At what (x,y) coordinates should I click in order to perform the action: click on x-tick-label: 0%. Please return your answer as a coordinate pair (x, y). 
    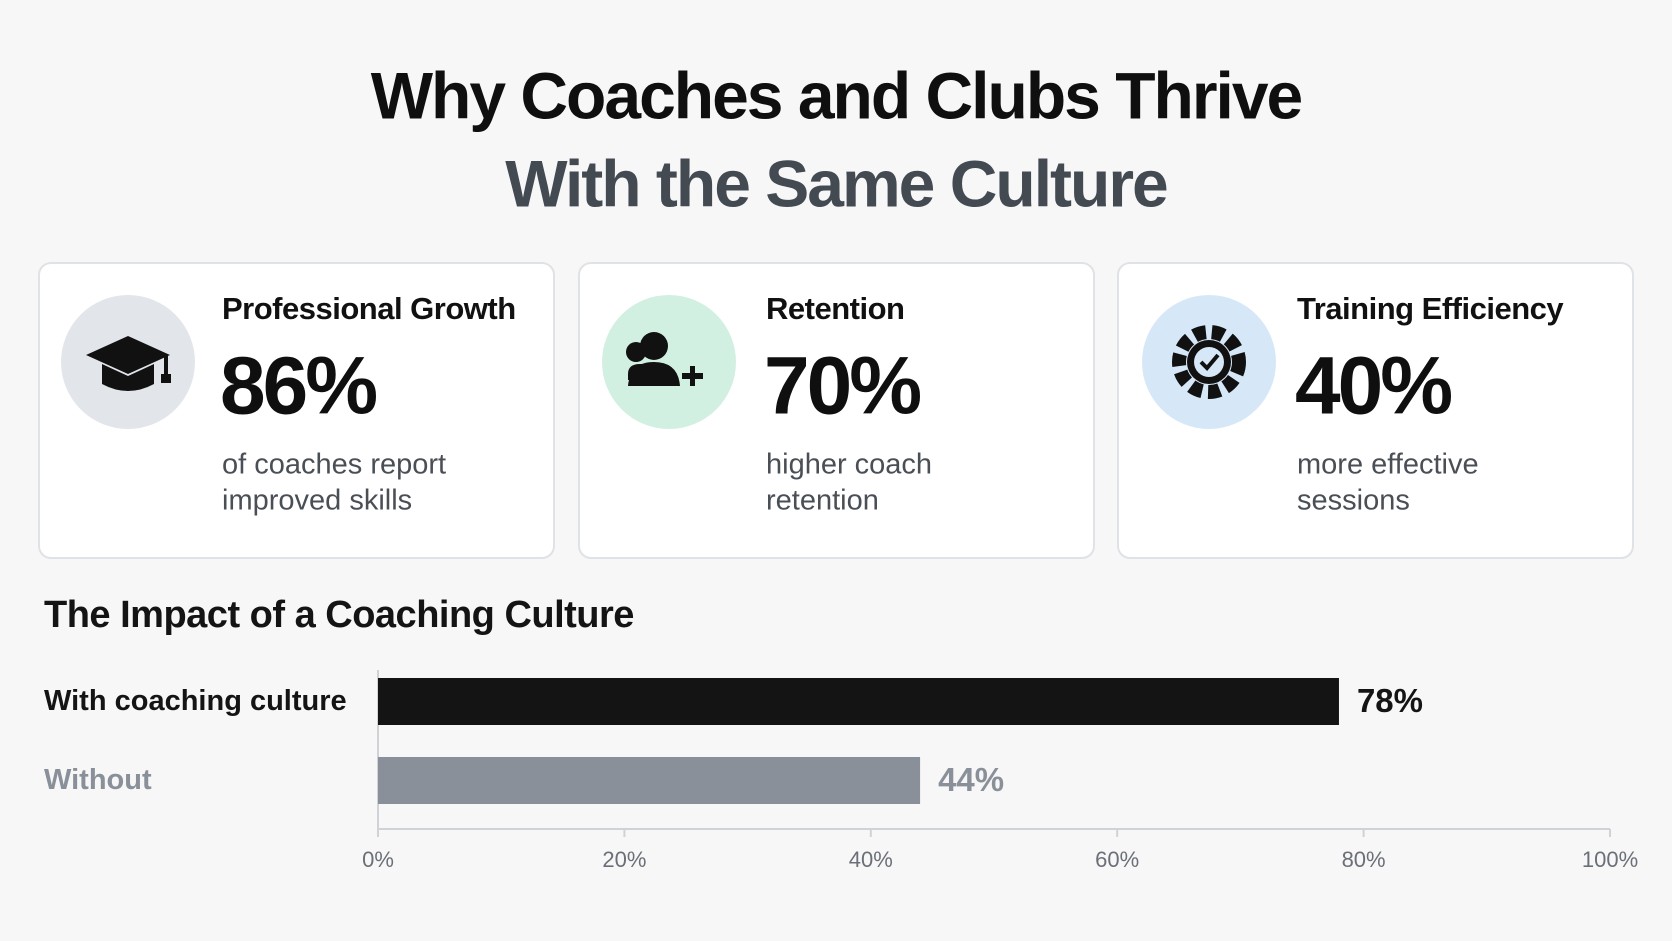
    Looking at the image, I should click on (378, 859).